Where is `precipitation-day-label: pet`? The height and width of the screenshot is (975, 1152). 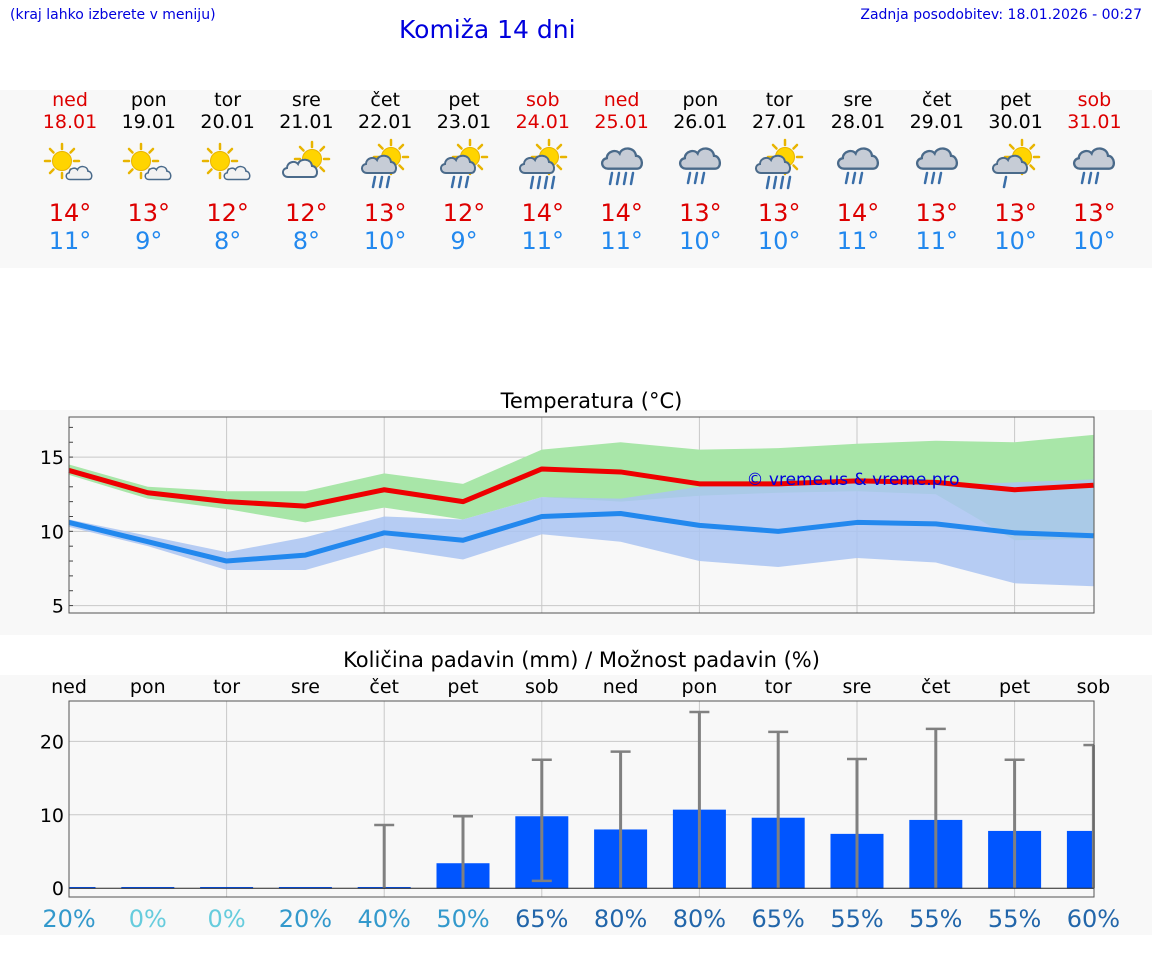
precipitation-day-label: pet is located at coordinates (1014, 687).